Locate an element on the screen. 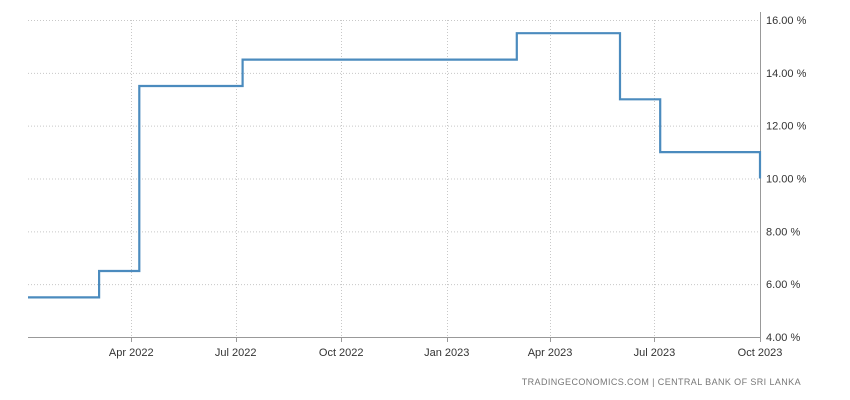  x-tick-label: Jan 2023 is located at coordinates (446, 353).